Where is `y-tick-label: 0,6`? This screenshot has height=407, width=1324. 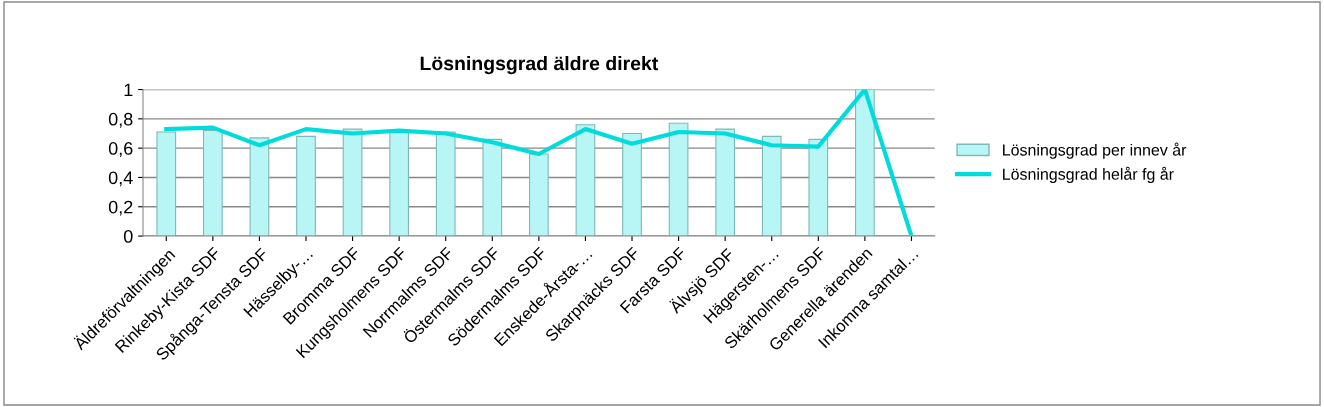 y-tick-label: 0,6 is located at coordinates (120, 149).